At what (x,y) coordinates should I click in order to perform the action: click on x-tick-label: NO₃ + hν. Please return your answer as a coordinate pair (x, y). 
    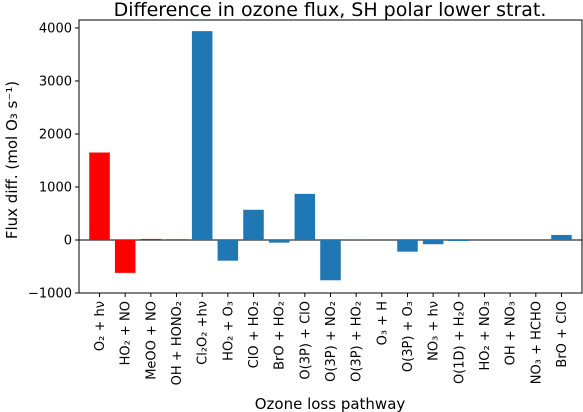
    Looking at the image, I should click on (434, 331).